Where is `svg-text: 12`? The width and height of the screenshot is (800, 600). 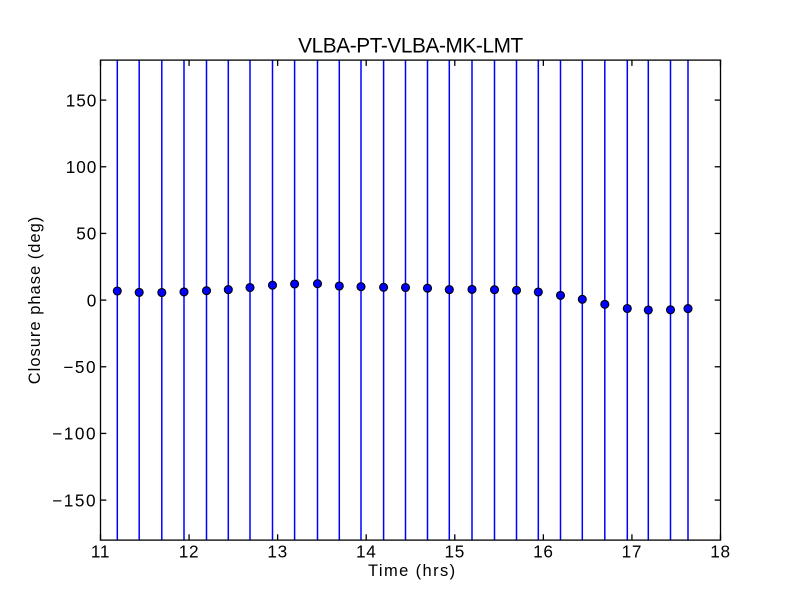
svg-text: 12 is located at coordinates (189, 551).